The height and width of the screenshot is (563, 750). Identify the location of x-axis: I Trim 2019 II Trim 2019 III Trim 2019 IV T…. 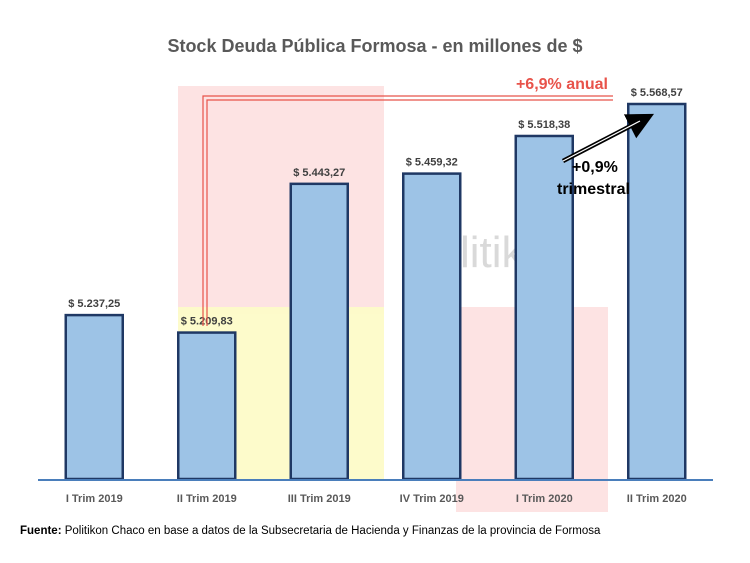
(375, 492).